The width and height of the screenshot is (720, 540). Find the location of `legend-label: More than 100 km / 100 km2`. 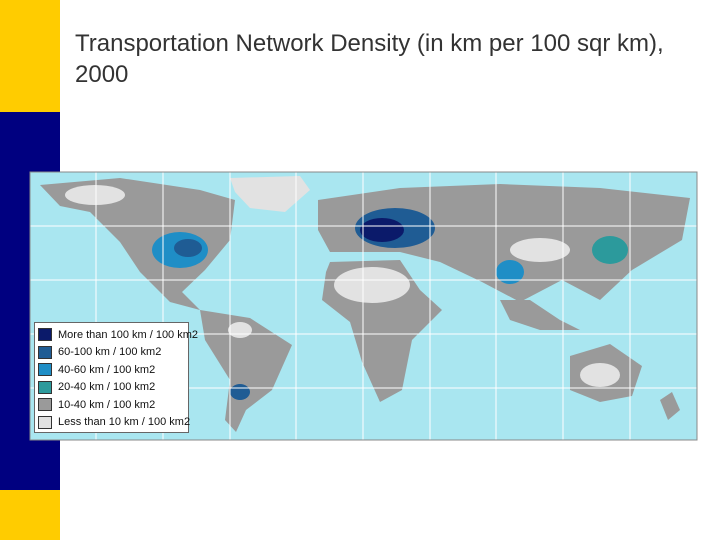

legend-label: More than 100 km / 100 km2 is located at coordinates (128, 334).